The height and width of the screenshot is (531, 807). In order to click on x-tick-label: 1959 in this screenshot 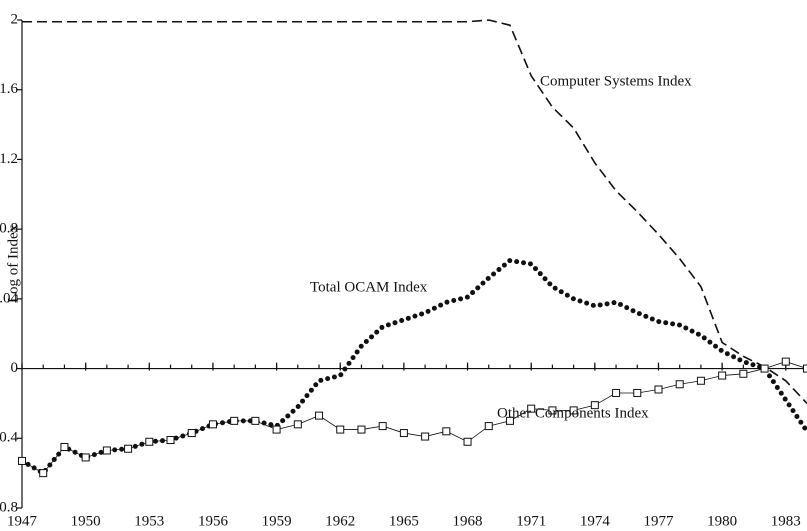, I will do `click(277, 521)`.